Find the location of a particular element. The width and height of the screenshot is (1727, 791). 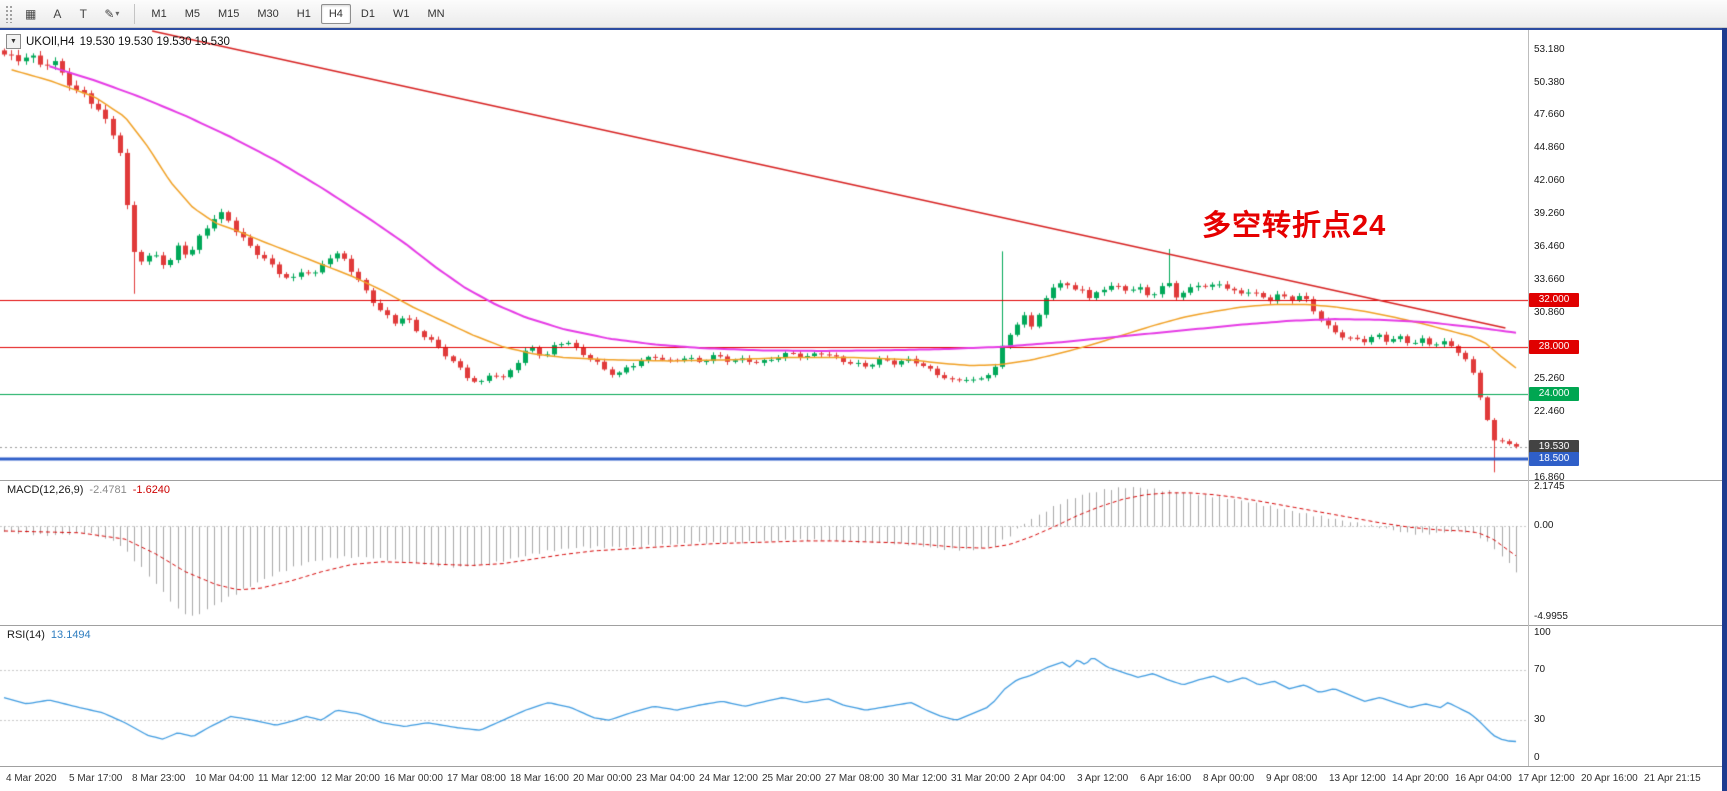

time-axis-label: 12 Mar 20:00 is located at coordinates (350, 778).